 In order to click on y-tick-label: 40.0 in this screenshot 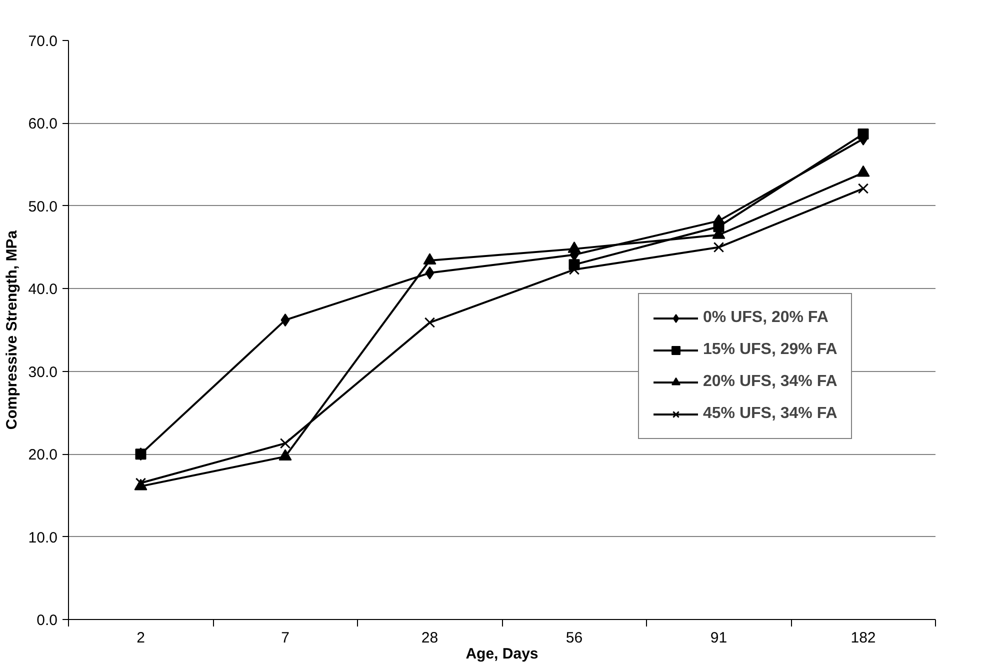, I will do `click(43, 289)`.